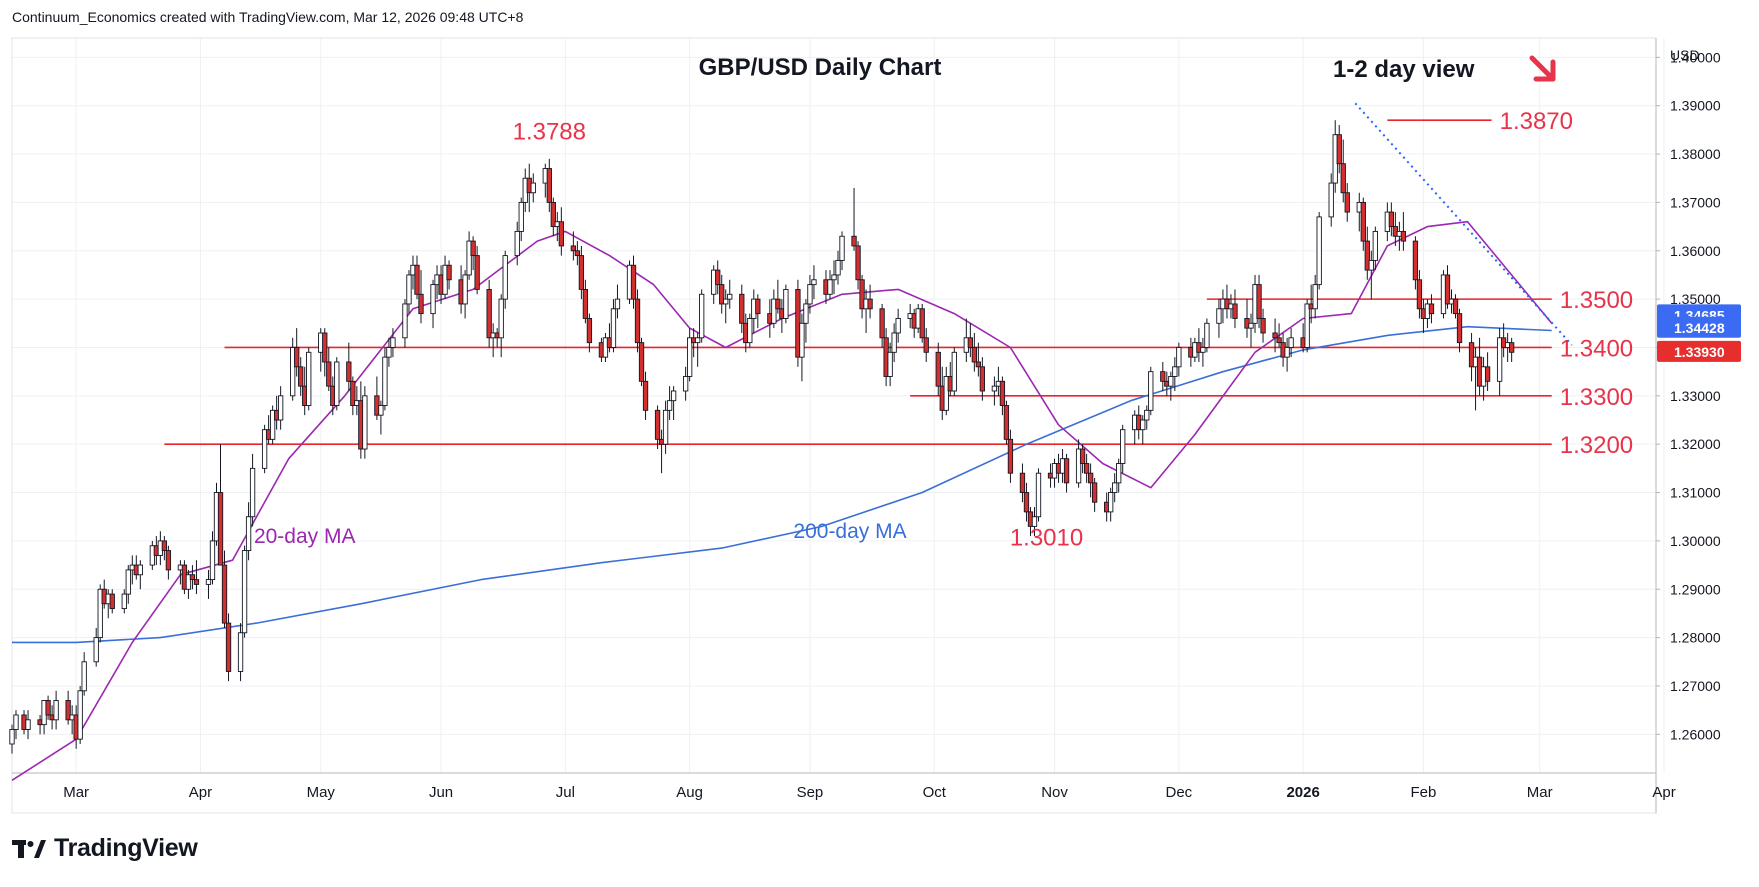  What do you see at coordinates (1695, 251) in the screenshot?
I see `price-tick-label: 1.36000` at bounding box center [1695, 251].